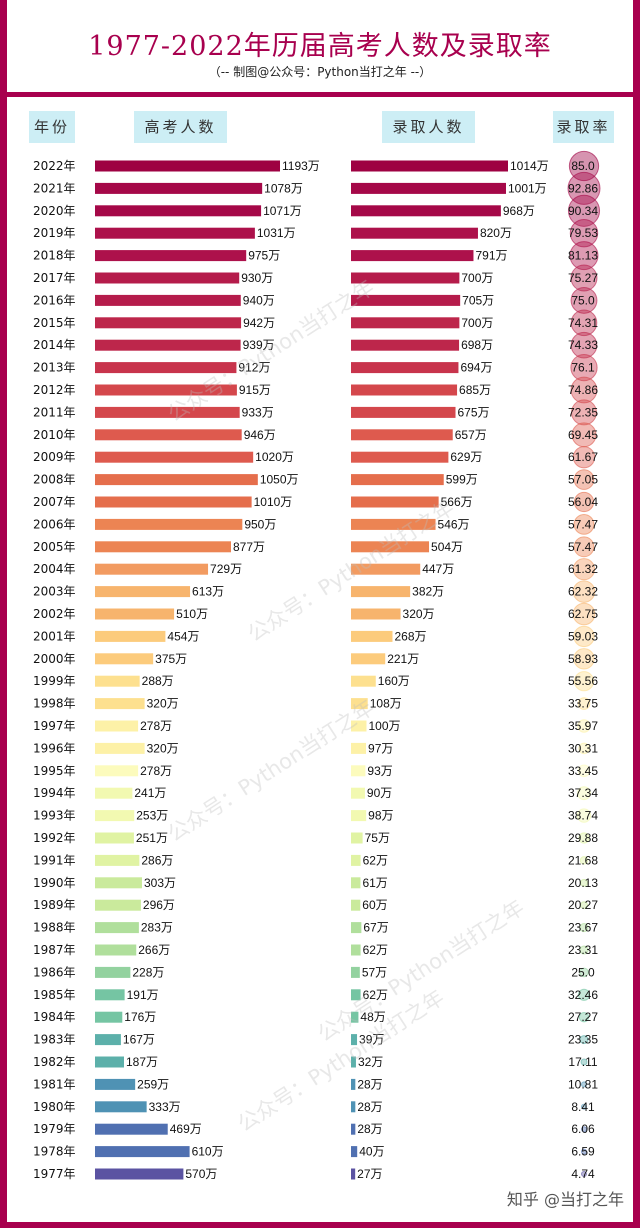  I want to click on year-label: 2019年, so click(54, 233).